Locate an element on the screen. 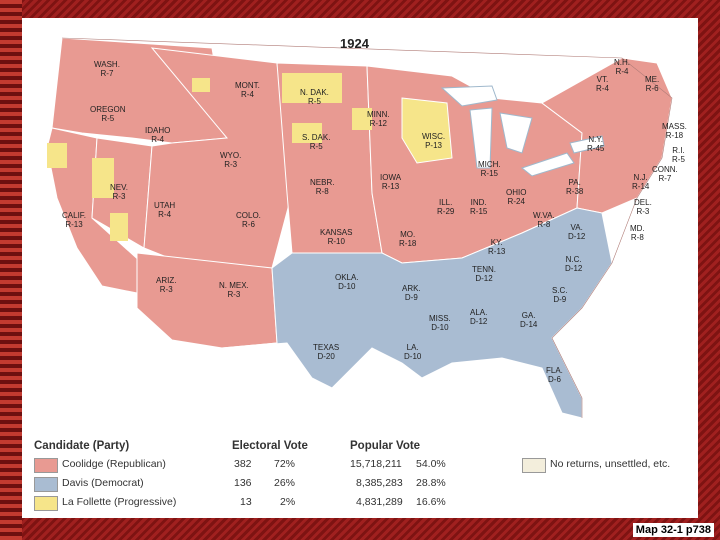  state-label: R.I. R-5 is located at coordinates (678, 155).